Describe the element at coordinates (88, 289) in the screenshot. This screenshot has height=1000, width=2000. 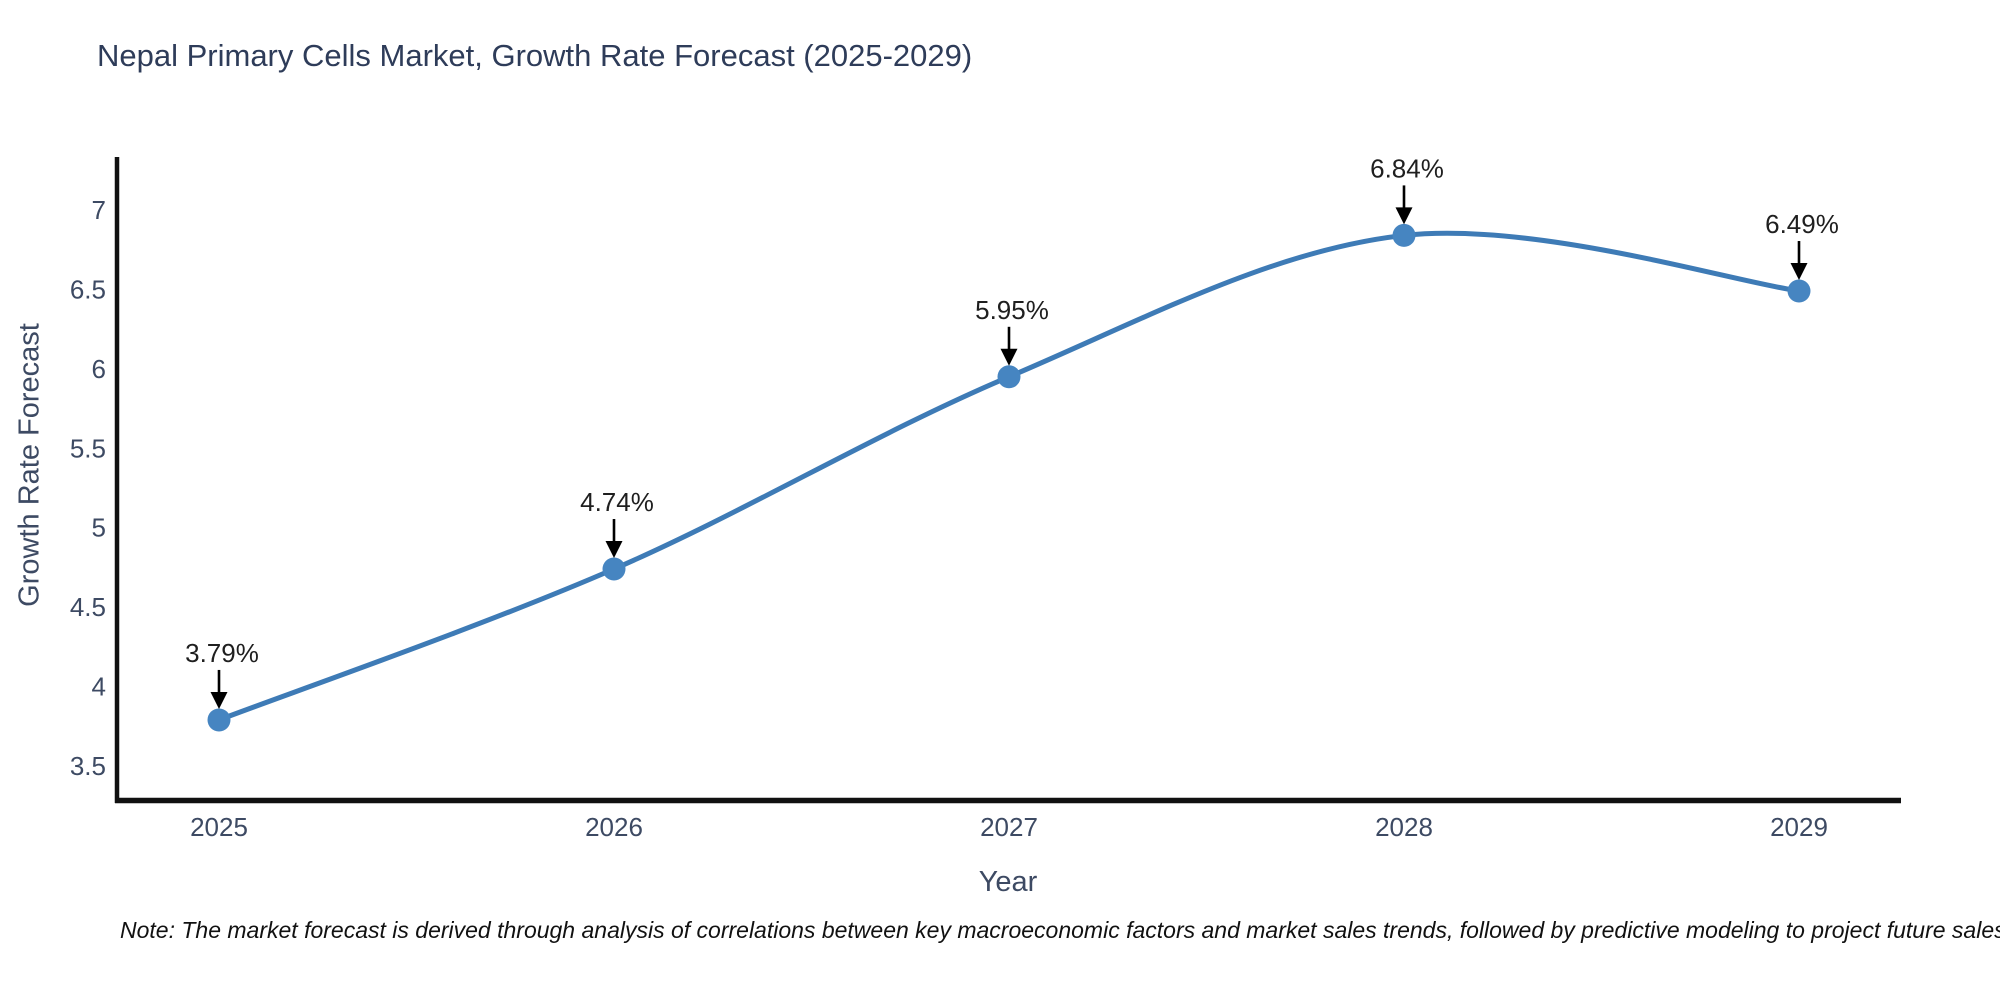
I see `y-tick-label: 6.5` at that location.